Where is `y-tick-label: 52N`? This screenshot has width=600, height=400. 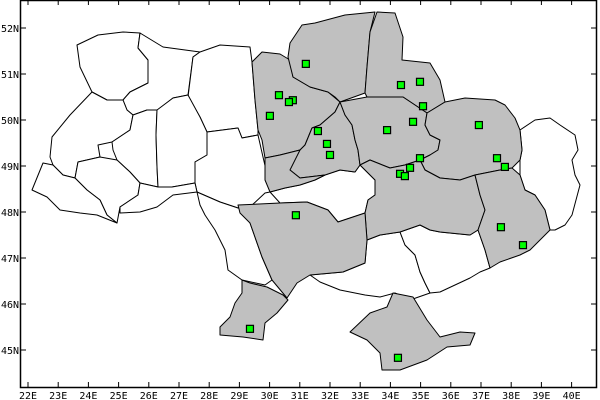
y-tick-label: 52N is located at coordinates (10, 29).